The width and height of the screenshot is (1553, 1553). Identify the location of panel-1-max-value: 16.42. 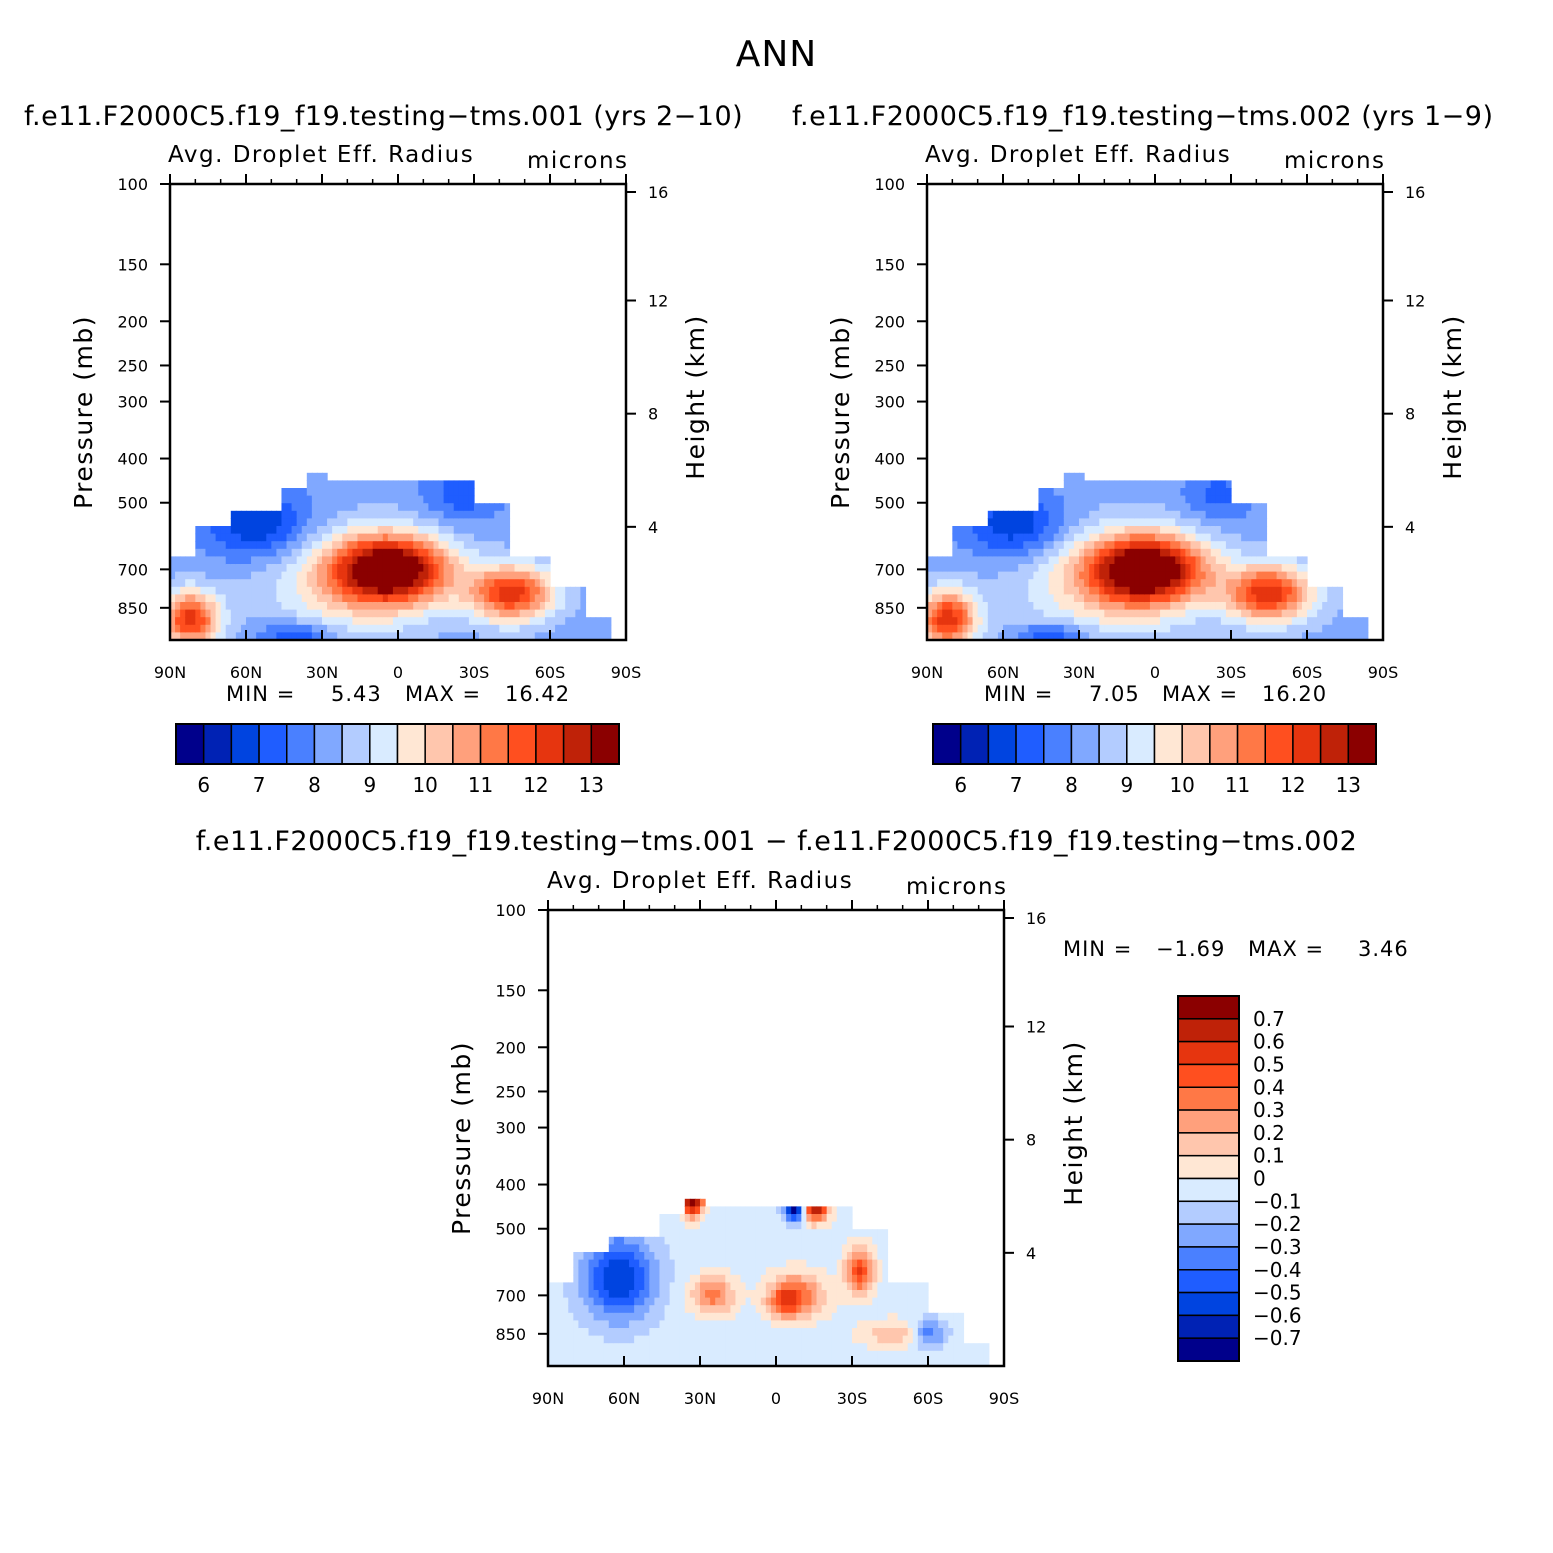
(538, 694).